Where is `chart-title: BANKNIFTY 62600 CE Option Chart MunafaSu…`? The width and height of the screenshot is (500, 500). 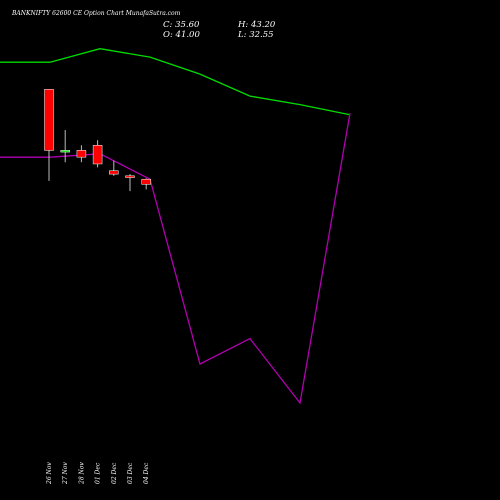
chart-title: BANKNIFTY 62600 CE Option Chart MunafaSu… is located at coordinates (96, 13).